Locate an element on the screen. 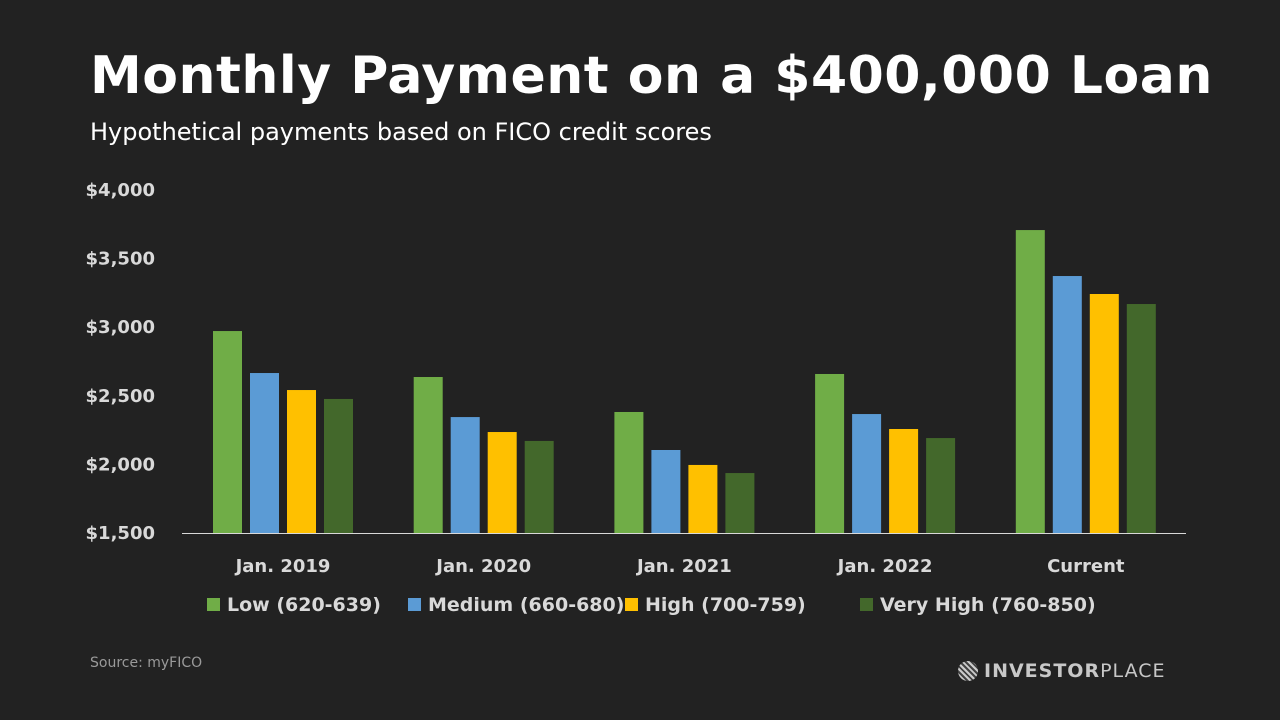 The height and width of the screenshot is (720, 1280). x-tick-label: Jan. 2022 is located at coordinates (884, 566).